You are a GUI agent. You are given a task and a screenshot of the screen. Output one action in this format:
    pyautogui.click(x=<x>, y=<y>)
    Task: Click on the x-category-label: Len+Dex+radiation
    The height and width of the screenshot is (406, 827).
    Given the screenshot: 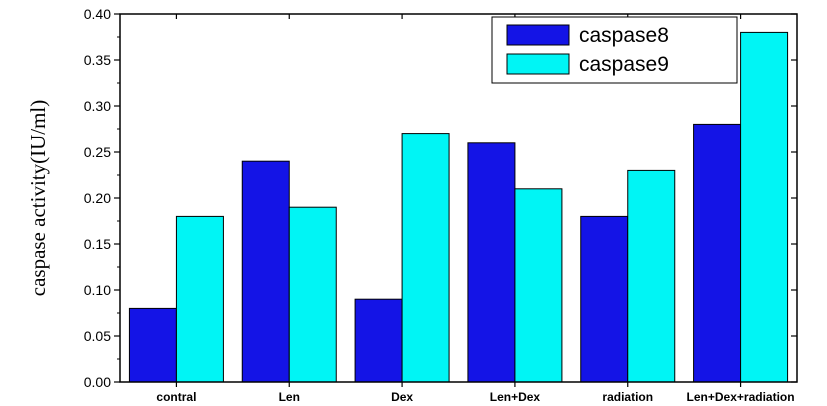 What is the action you would take?
    pyautogui.click(x=741, y=397)
    